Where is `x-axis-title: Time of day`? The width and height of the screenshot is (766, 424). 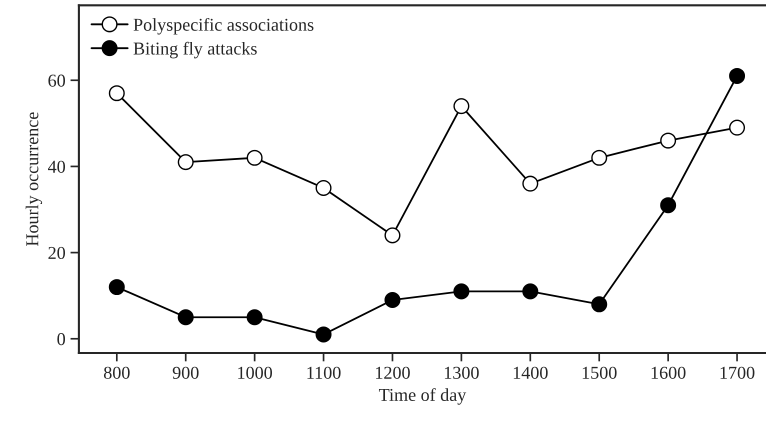
x-axis-title: Time of day is located at coordinates (422, 396).